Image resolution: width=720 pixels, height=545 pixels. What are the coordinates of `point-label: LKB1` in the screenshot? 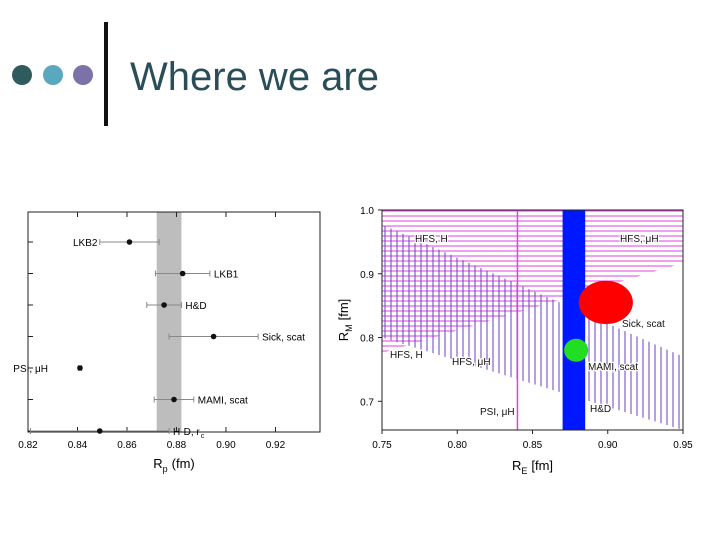 It's located at (226, 275).